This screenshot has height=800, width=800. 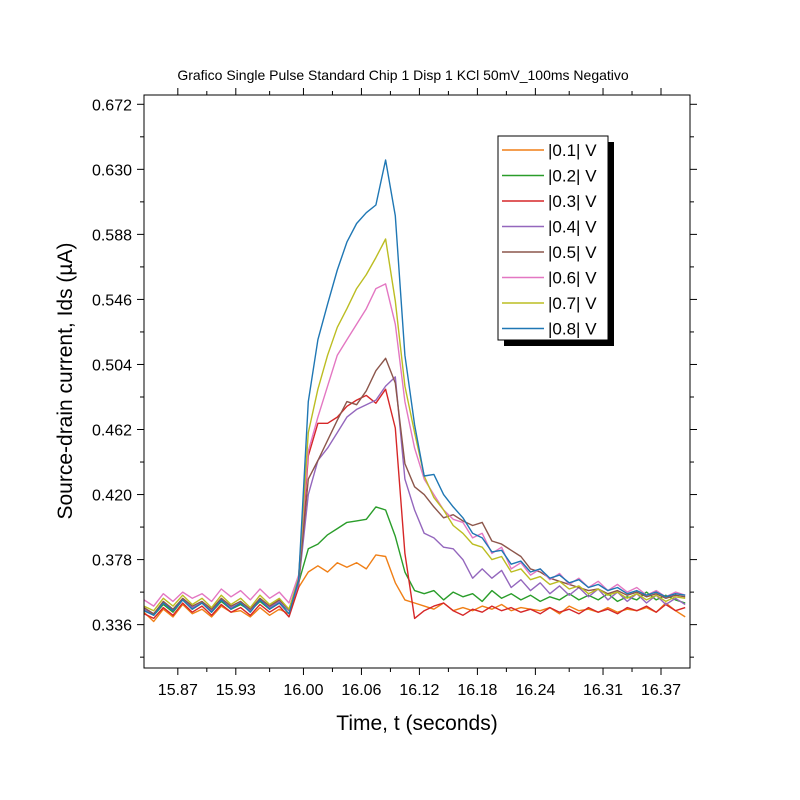 I want to click on legend-label-5: |0.5| V, so click(x=572, y=252).